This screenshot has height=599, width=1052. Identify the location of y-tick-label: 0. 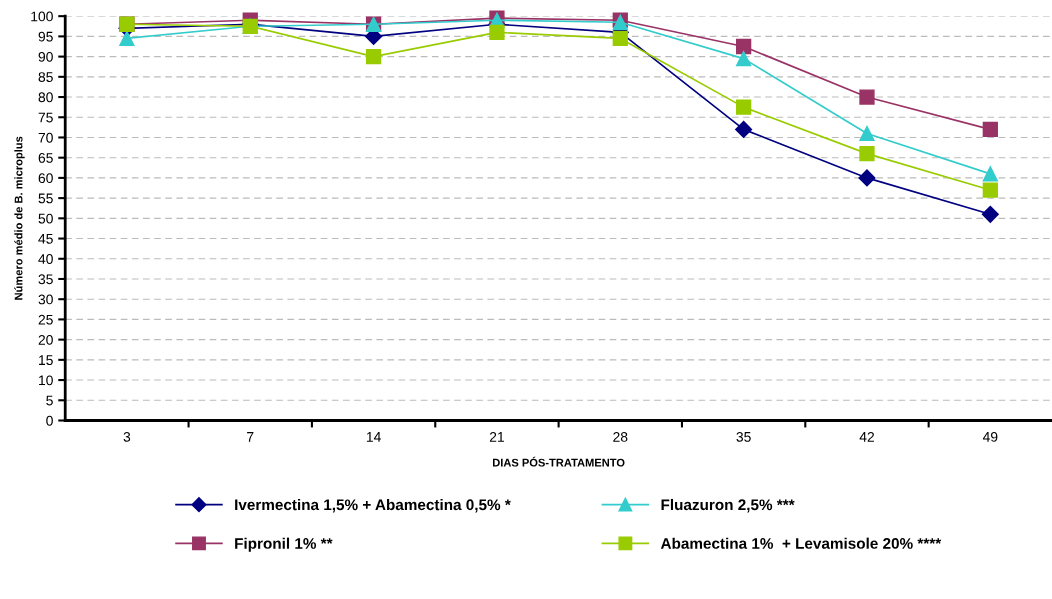
(49, 420).